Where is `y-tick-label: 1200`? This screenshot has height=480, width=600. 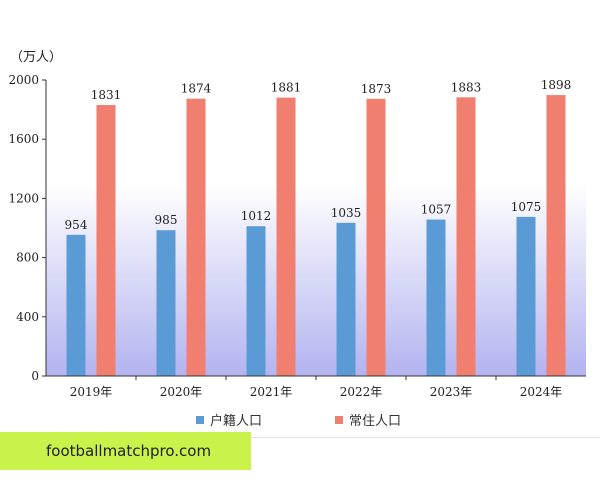 y-tick-label: 1200 is located at coordinates (23, 198).